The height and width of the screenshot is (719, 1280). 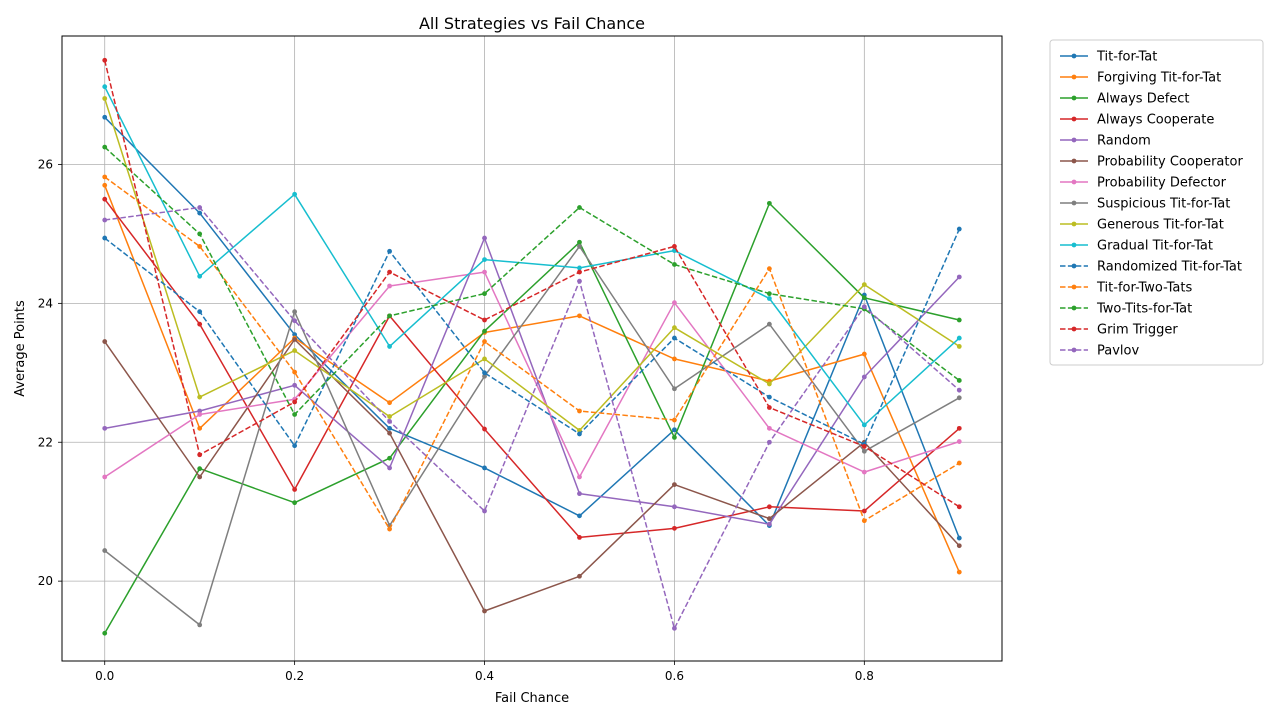 I want to click on legend-item: Grim Trigger, so click(x=1119, y=330).